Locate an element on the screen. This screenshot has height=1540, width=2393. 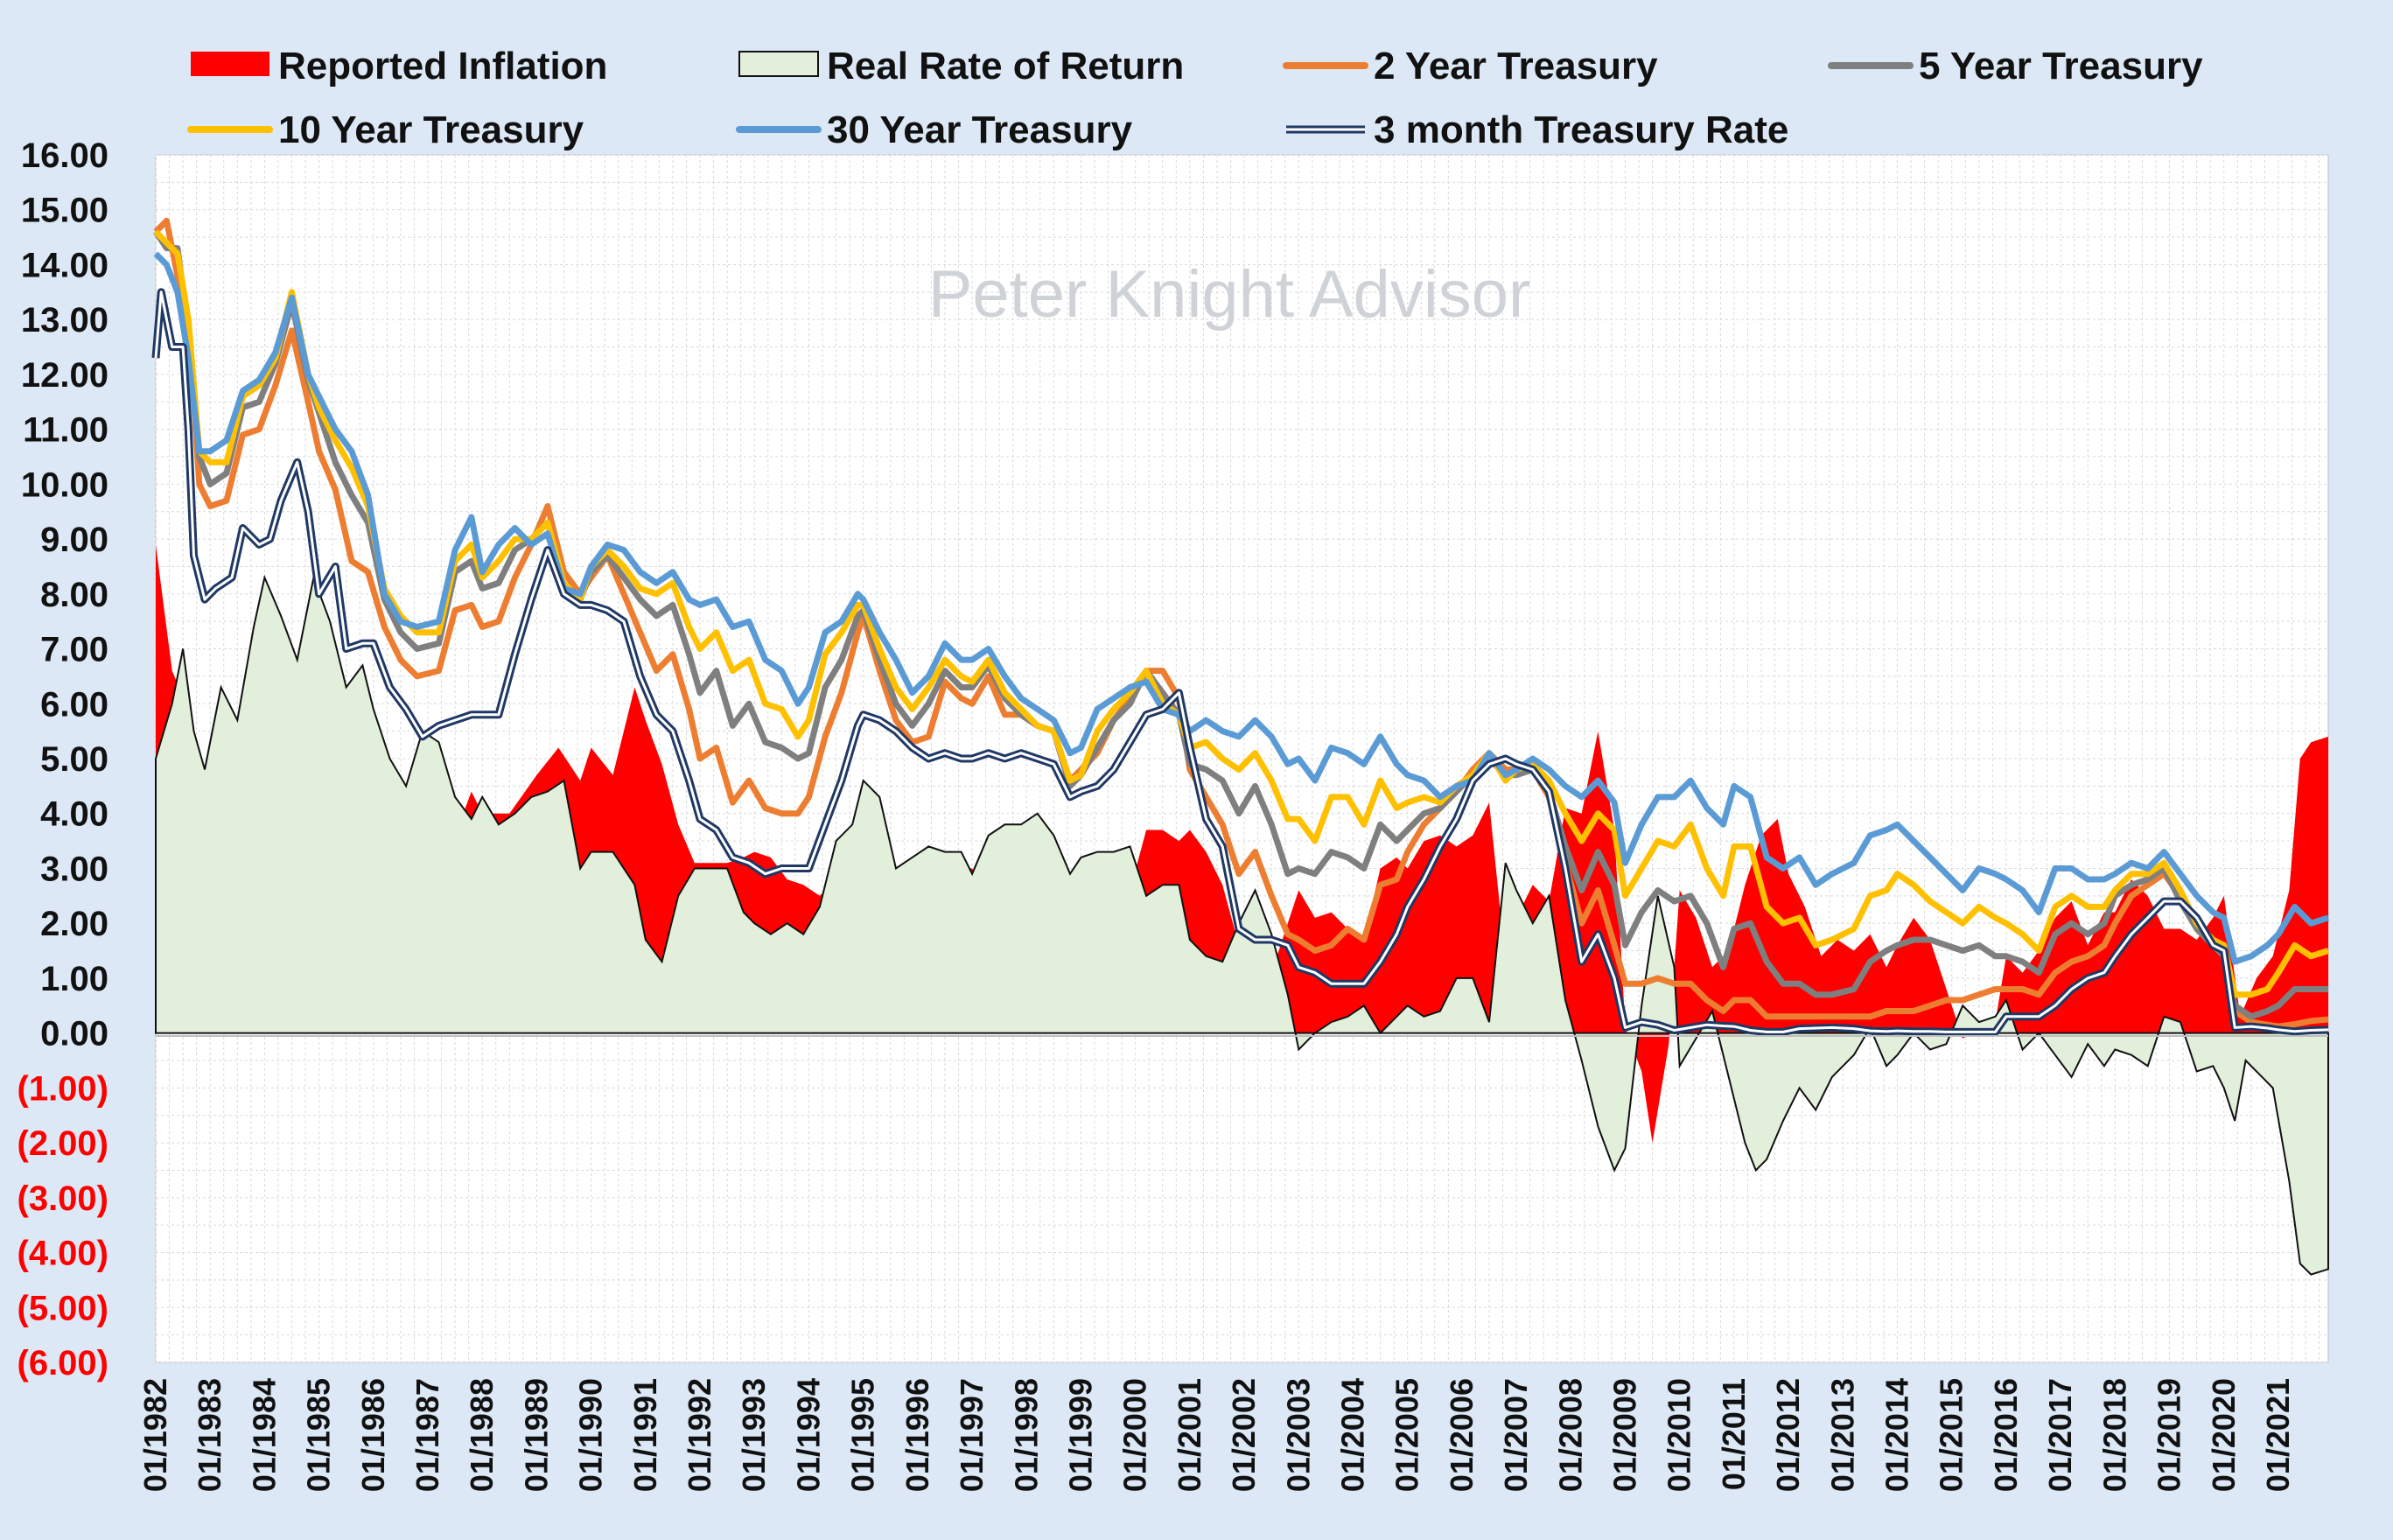
x-tick-label: 01/1995 is located at coordinates (863, 1435).